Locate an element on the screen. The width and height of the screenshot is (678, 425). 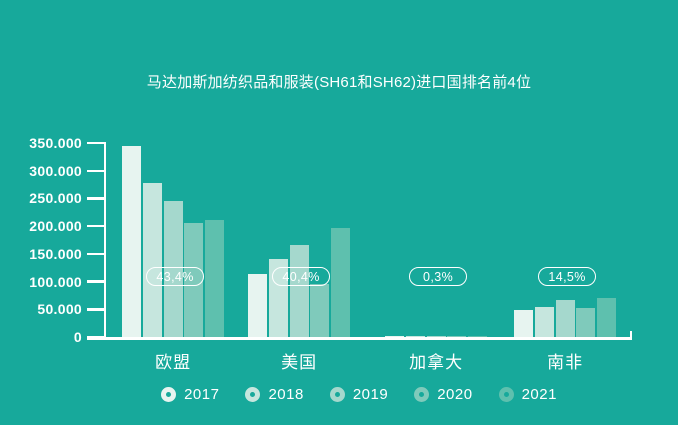
legend: 2017 2018 2019 2020 2021 is located at coordinates (359, 394).